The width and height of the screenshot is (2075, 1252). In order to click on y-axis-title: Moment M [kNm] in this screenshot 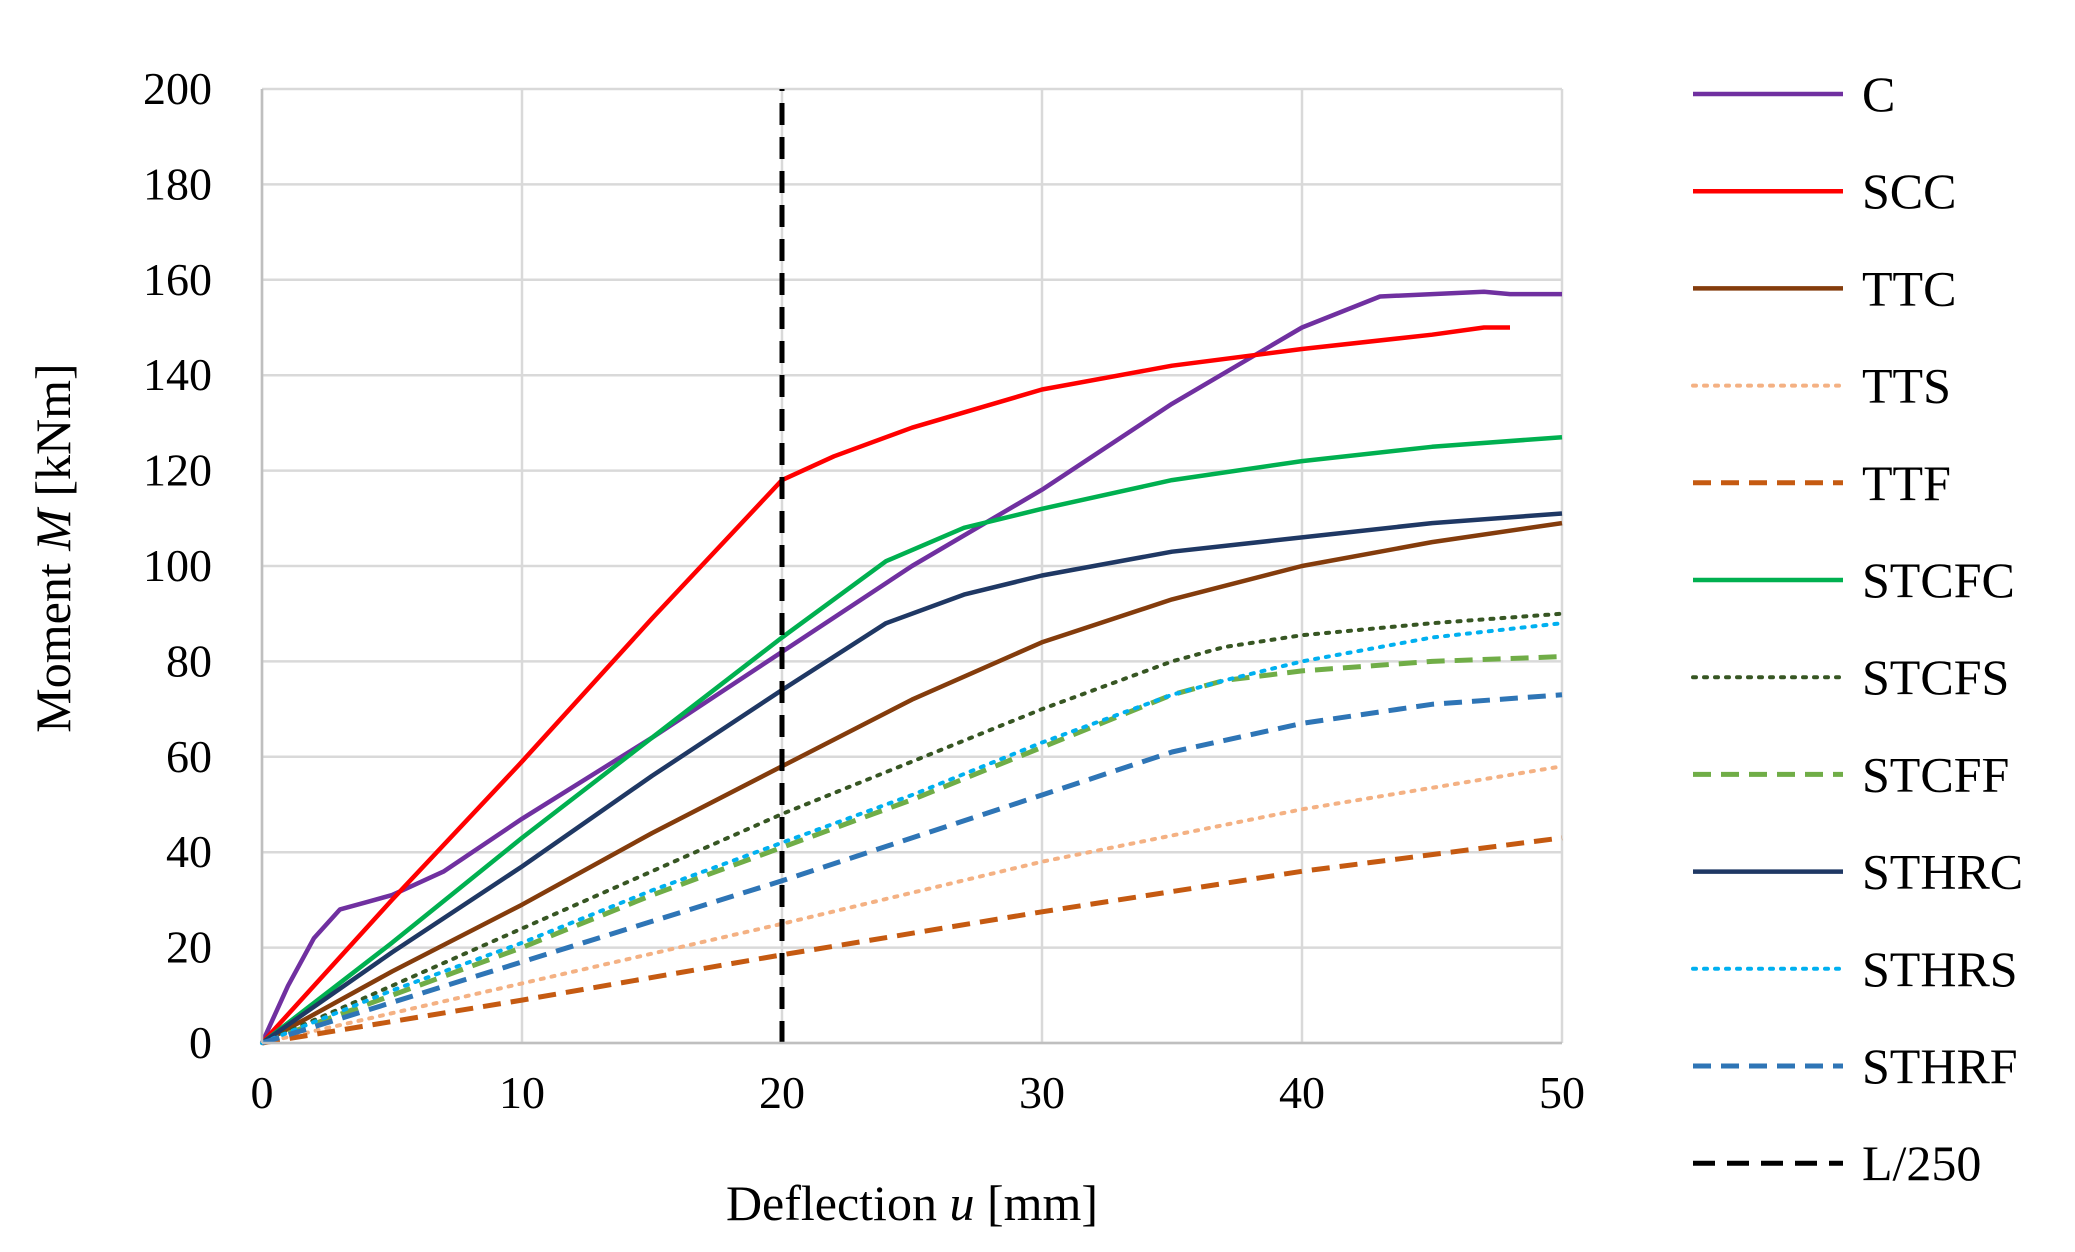, I will do `click(53, 547)`.